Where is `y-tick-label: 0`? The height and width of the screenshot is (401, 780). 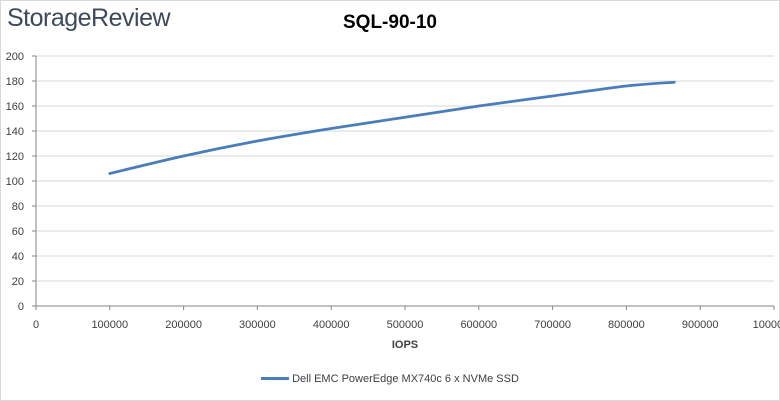 y-tick-label: 0 is located at coordinates (21, 307).